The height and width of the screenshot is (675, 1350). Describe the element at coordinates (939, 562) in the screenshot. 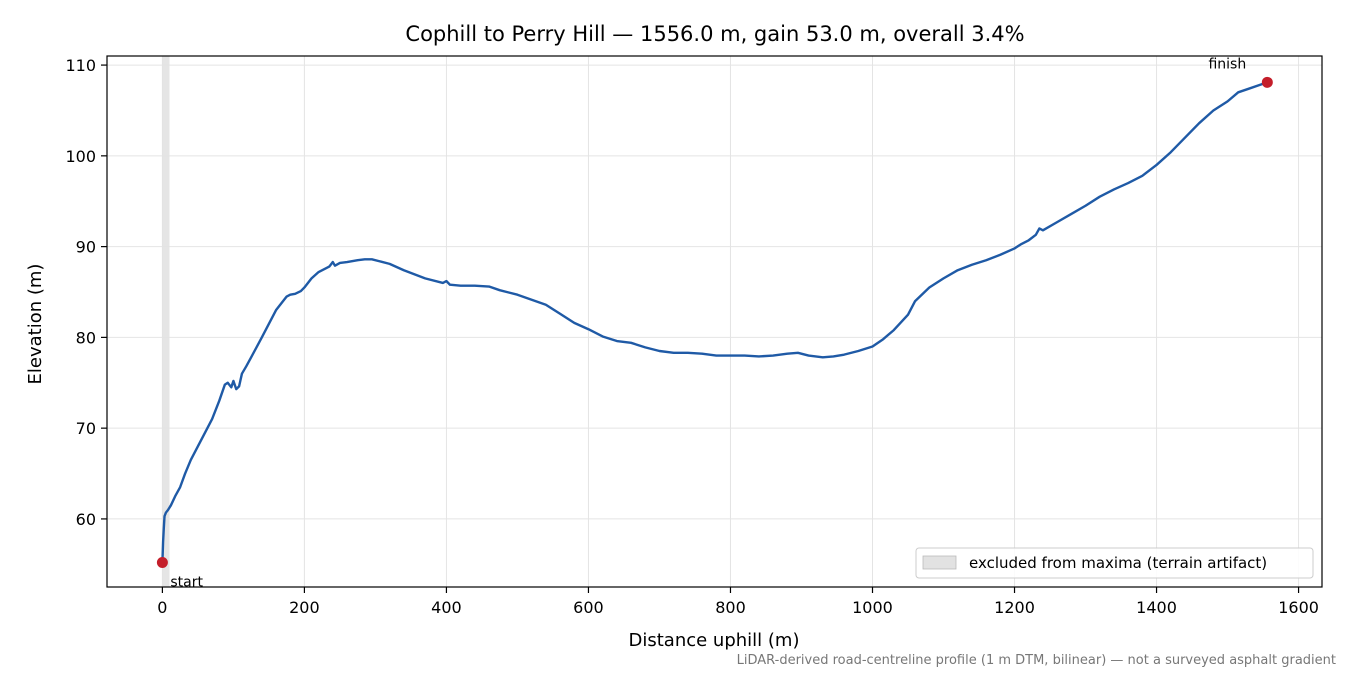

I see `legend-swatch-excluded` at that location.